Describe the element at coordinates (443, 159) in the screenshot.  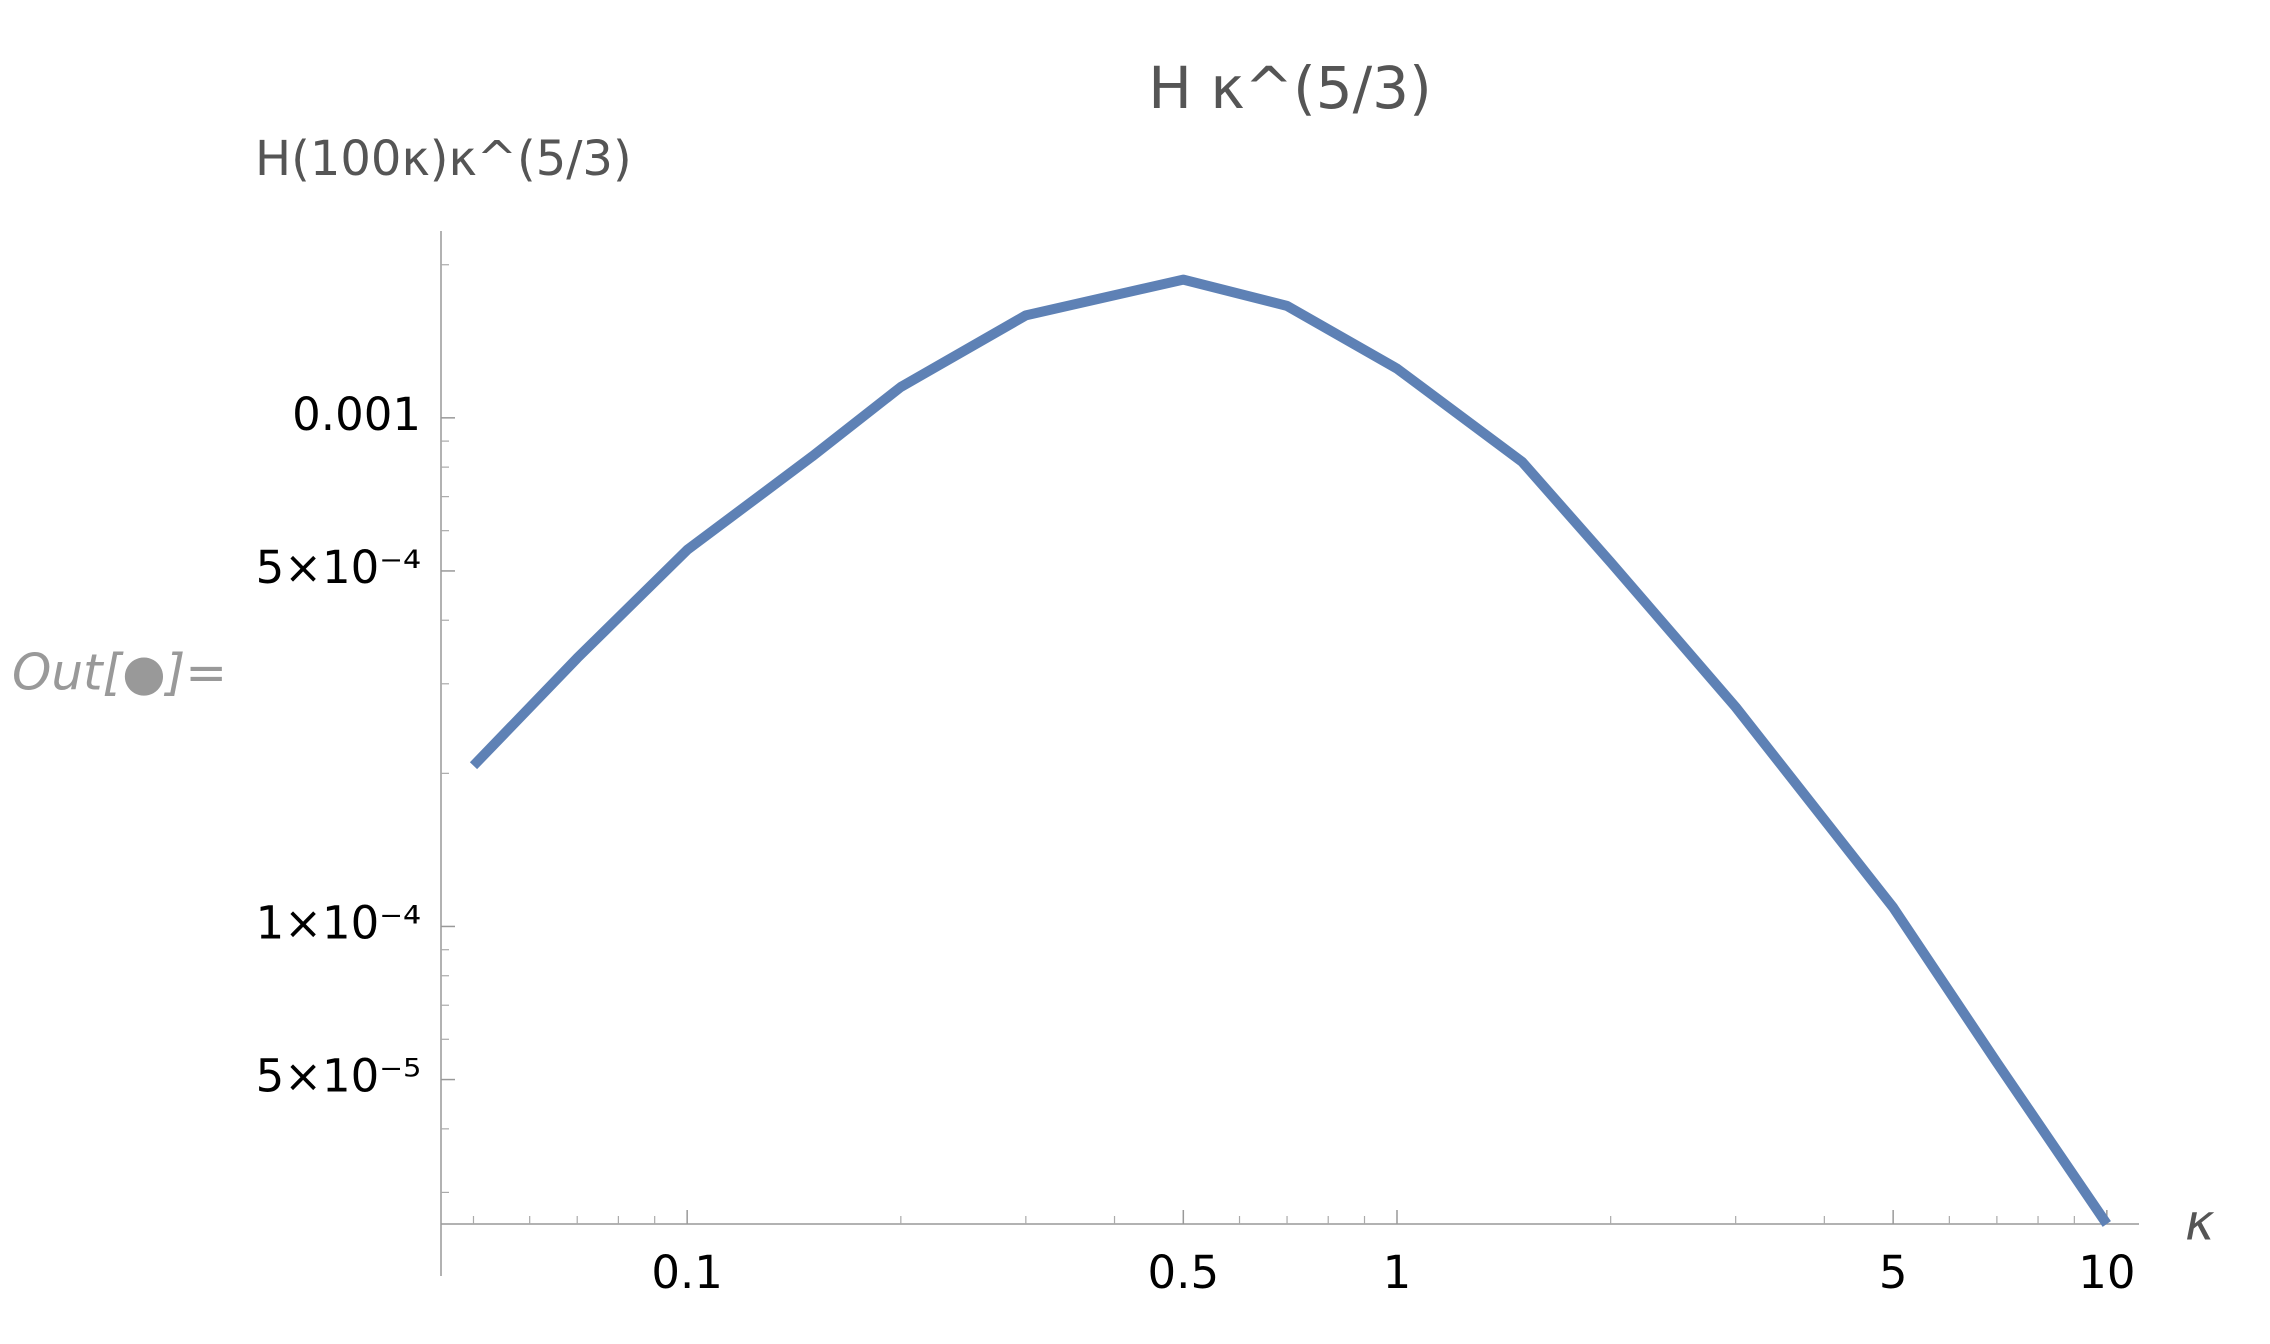
I see `y-axis-label: H(100κ)κ^(5/3)` at that location.